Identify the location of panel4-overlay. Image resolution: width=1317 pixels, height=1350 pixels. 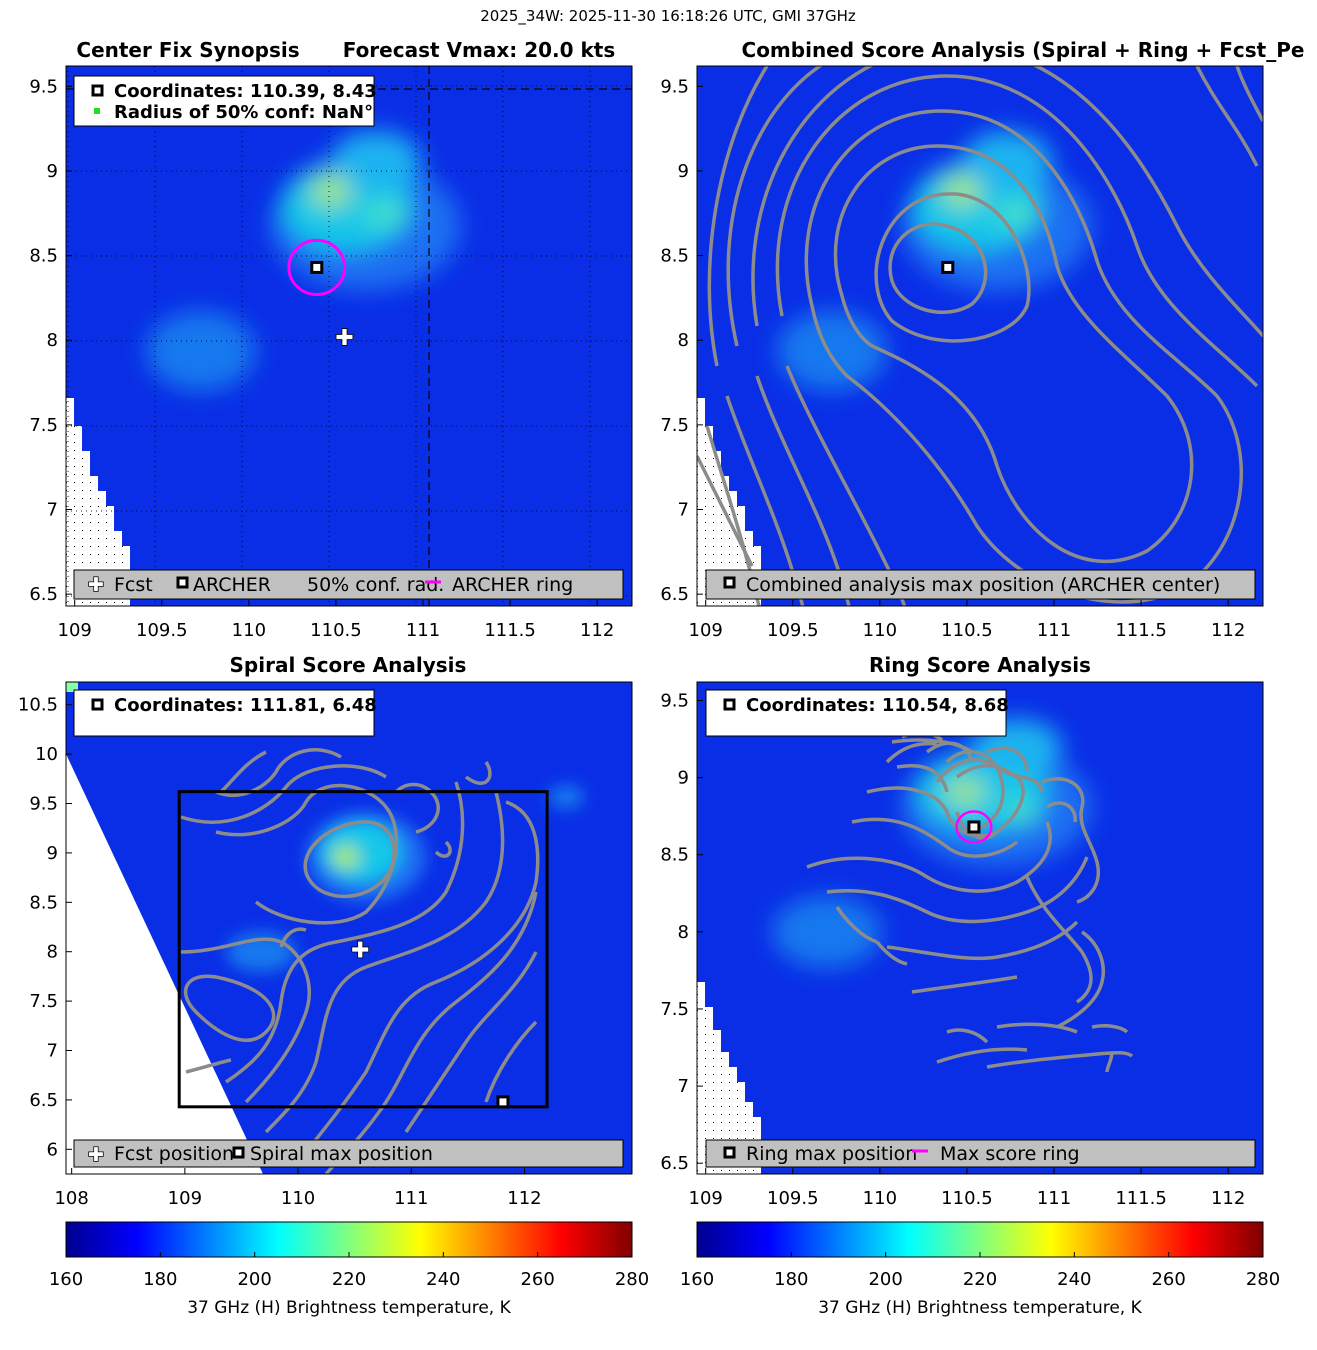
(974, 827).